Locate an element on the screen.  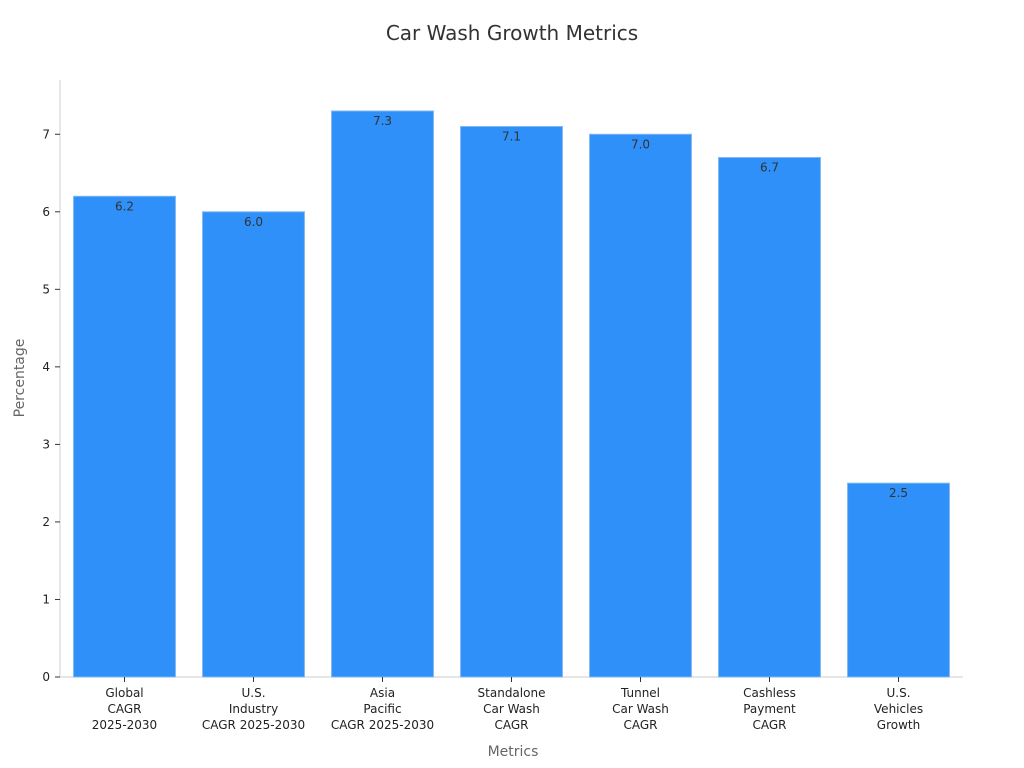
x-tick-label-line: Standalone is located at coordinates (512, 693).